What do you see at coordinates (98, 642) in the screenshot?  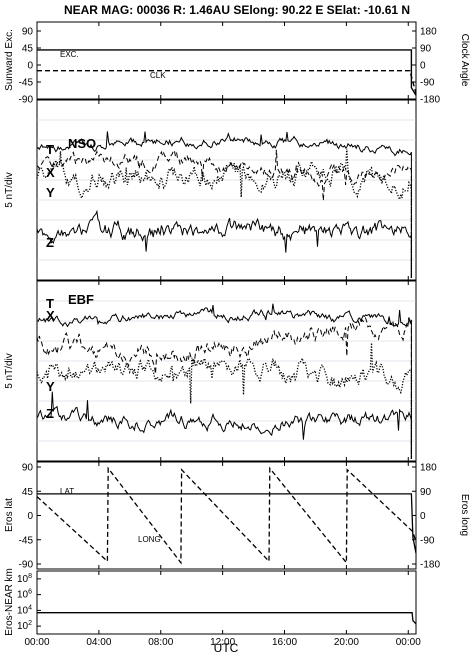 I see `x-tick-label: 04:00` at bounding box center [98, 642].